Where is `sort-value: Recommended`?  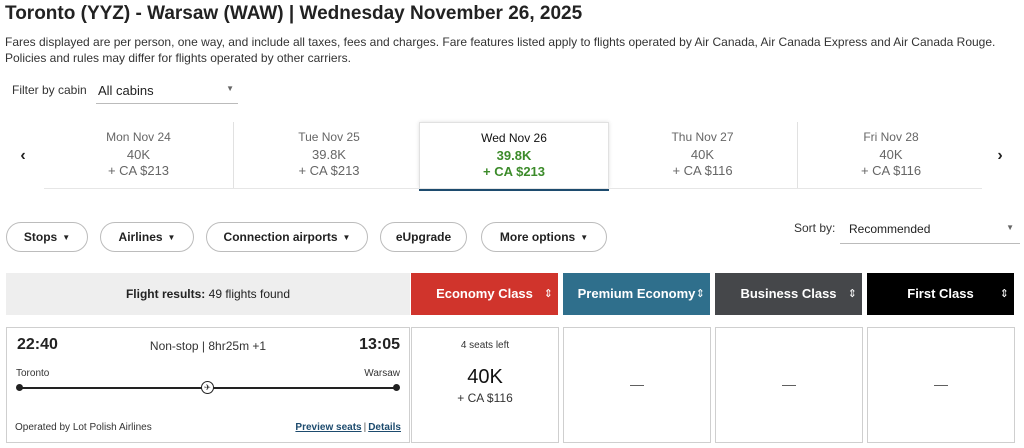
sort-value: Recommended is located at coordinates (890, 229).